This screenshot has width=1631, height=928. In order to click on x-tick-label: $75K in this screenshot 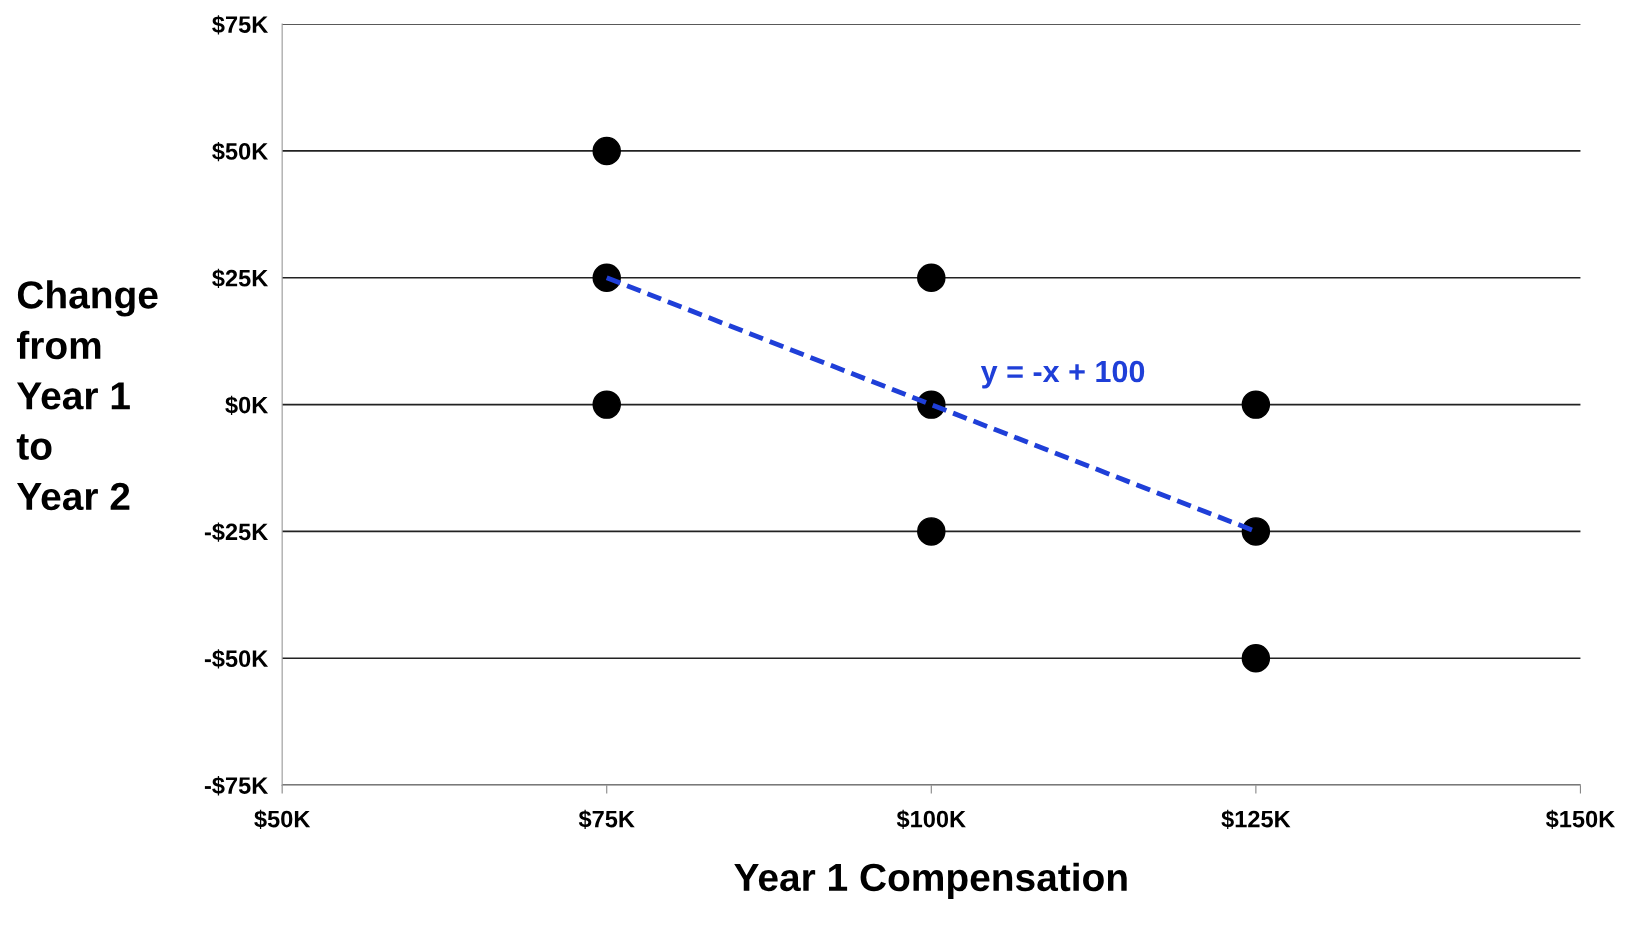, I will do `click(606, 819)`.